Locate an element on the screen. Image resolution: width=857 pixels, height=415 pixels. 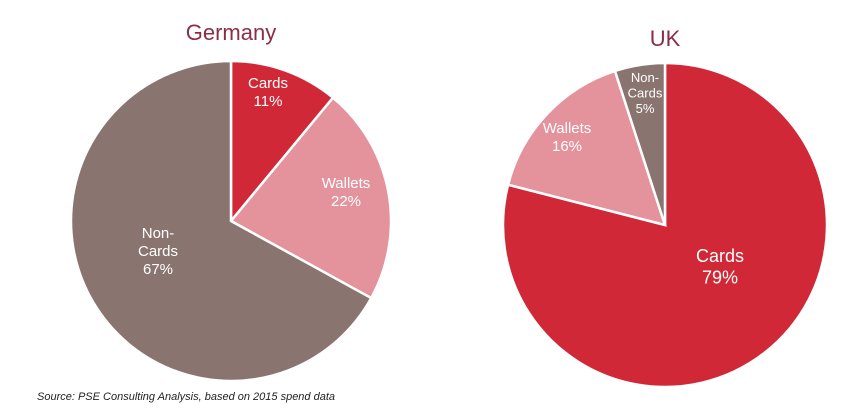
uk-label-non-cards: Non-Cards 5% is located at coordinates (645, 93).